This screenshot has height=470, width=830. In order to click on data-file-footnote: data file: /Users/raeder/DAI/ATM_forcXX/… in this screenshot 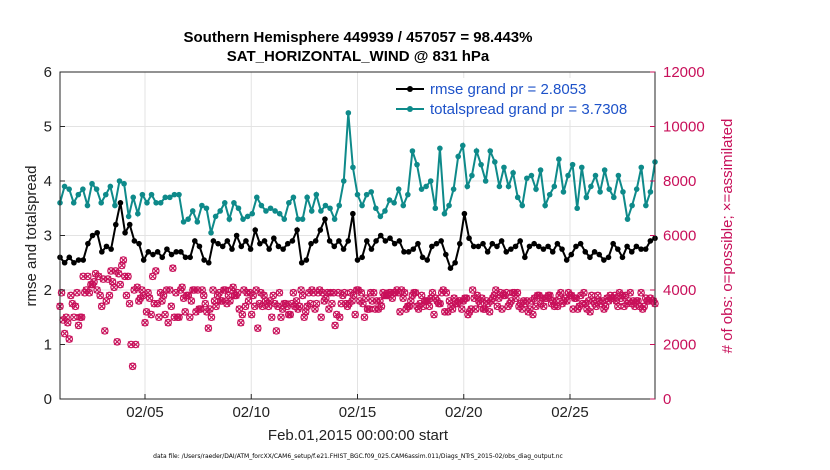, I will do `click(358, 456)`.